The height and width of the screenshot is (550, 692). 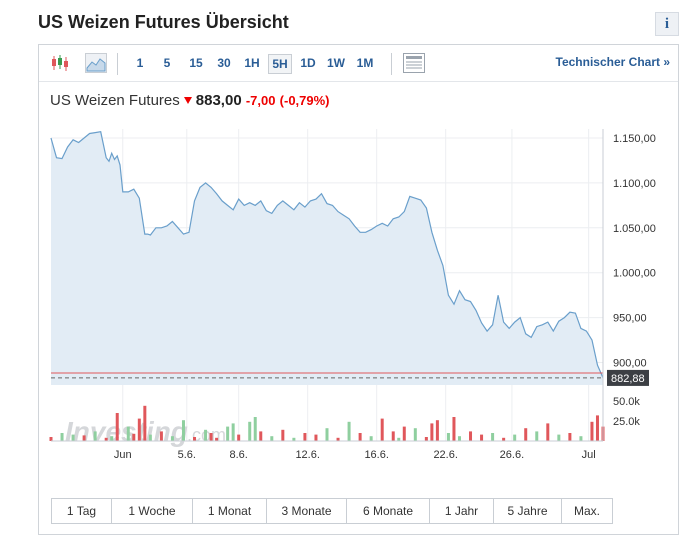 I want to click on x-tick-label: Jul, so click(x=589, y=455).